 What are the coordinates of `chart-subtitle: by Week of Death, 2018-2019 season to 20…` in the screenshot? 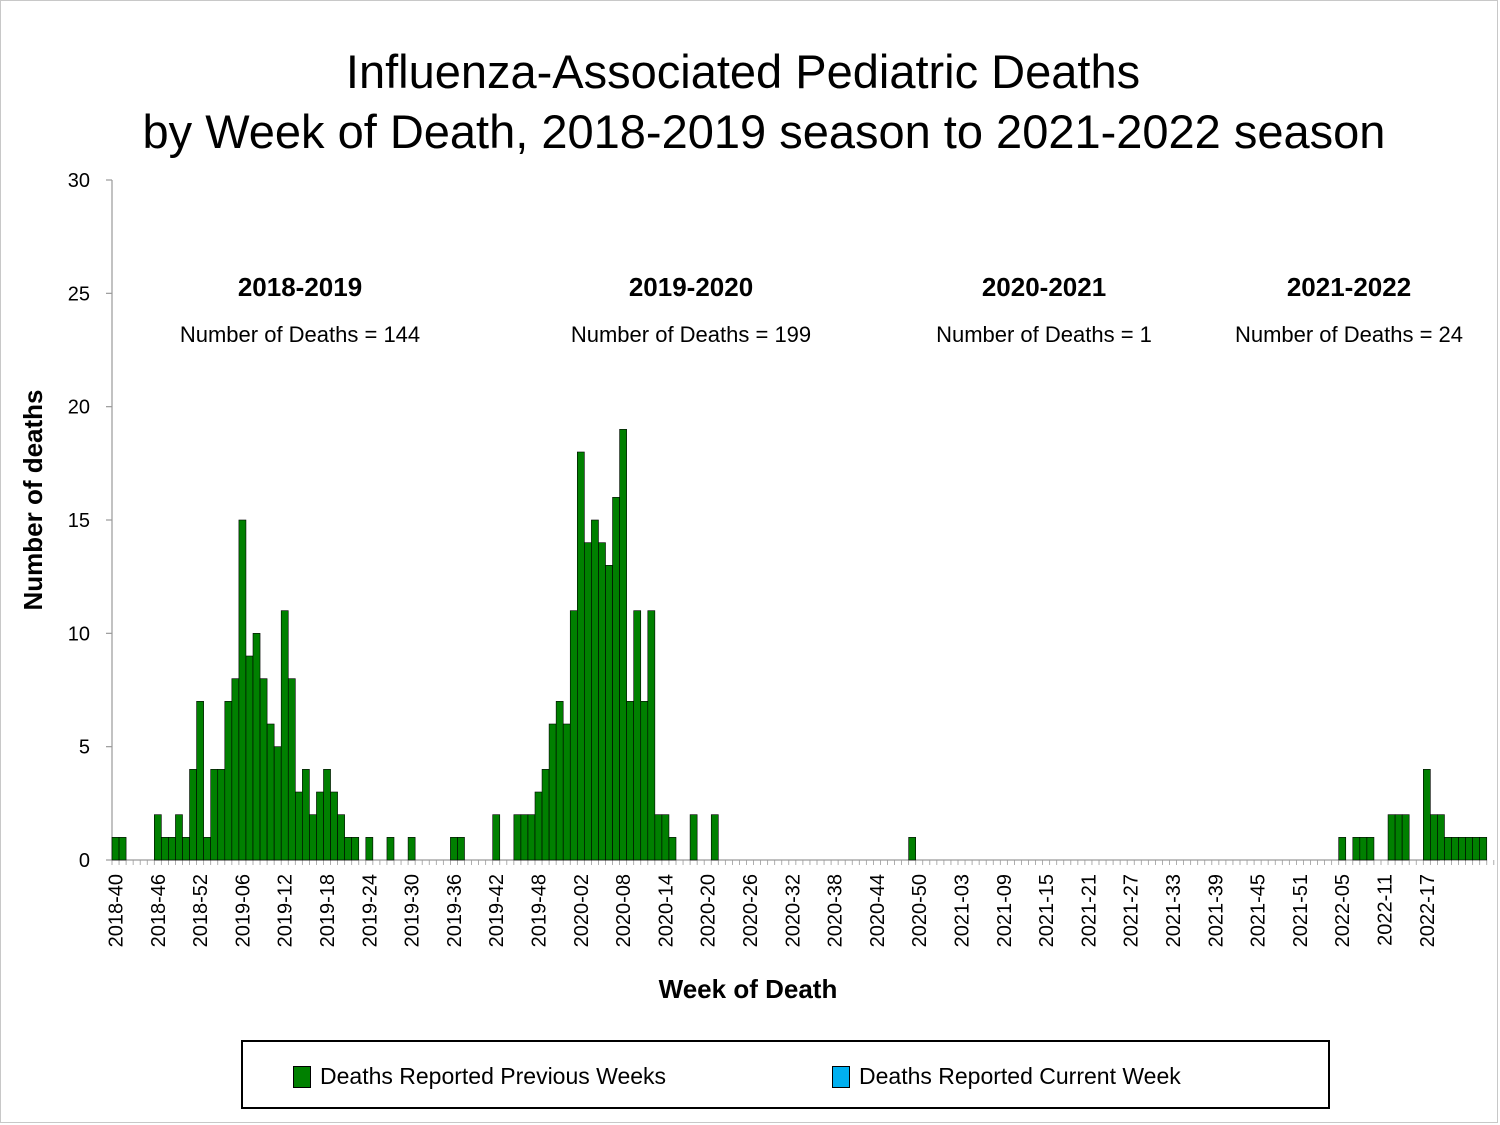 It's located at (764, 131).